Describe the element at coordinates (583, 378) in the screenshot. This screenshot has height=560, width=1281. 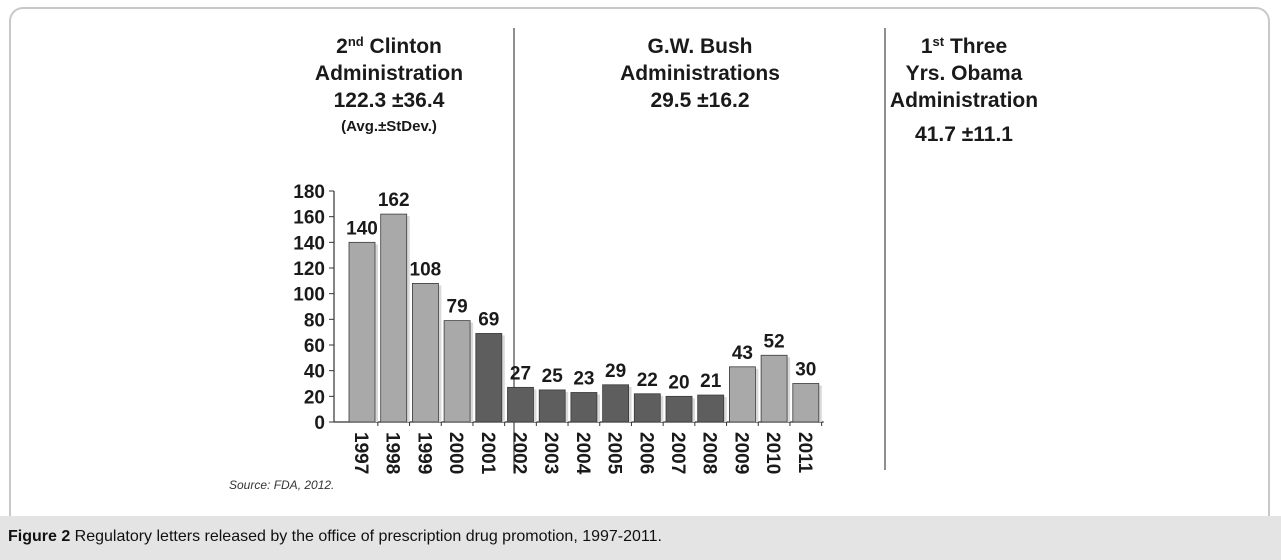
I see `data-label: 23` at that location.